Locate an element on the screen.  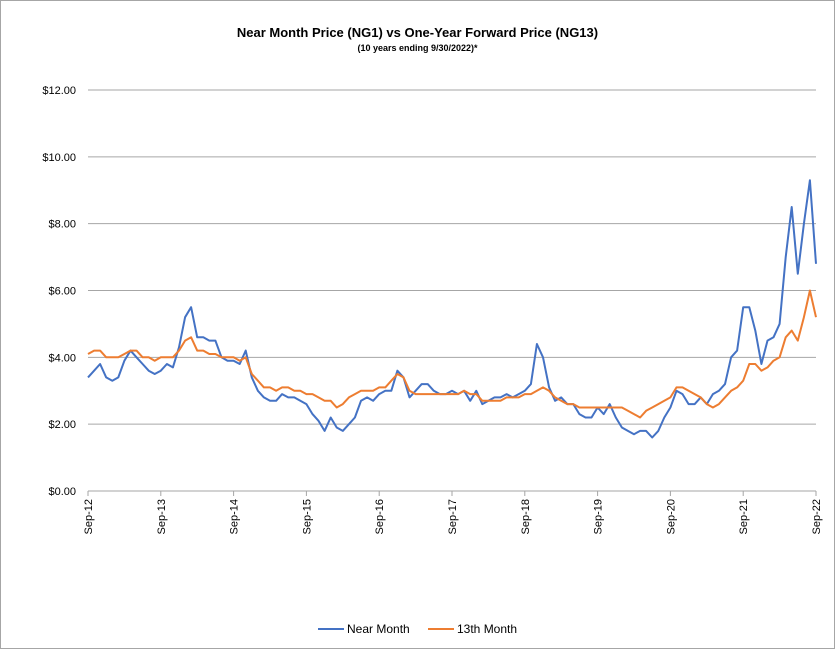
y-axis-tick-labels: $0.00 $2.00 $4.00 $6.00 $8.00 $10.00 $12.00 is located at coordinates (59, 291).